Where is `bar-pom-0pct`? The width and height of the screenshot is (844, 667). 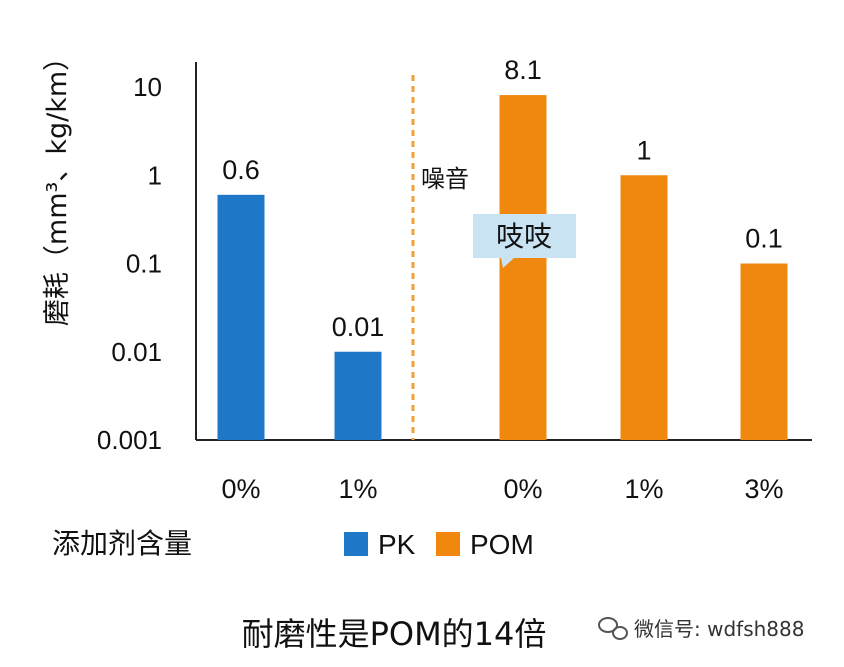 bar-pom-0pct is located at coordinates (523, 267).